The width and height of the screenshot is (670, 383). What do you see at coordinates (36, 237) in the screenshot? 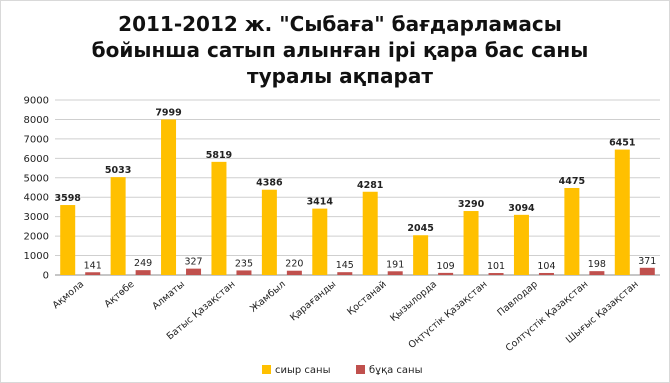
I see `y-tick-label: 2000` at bounding box center [36, 237].